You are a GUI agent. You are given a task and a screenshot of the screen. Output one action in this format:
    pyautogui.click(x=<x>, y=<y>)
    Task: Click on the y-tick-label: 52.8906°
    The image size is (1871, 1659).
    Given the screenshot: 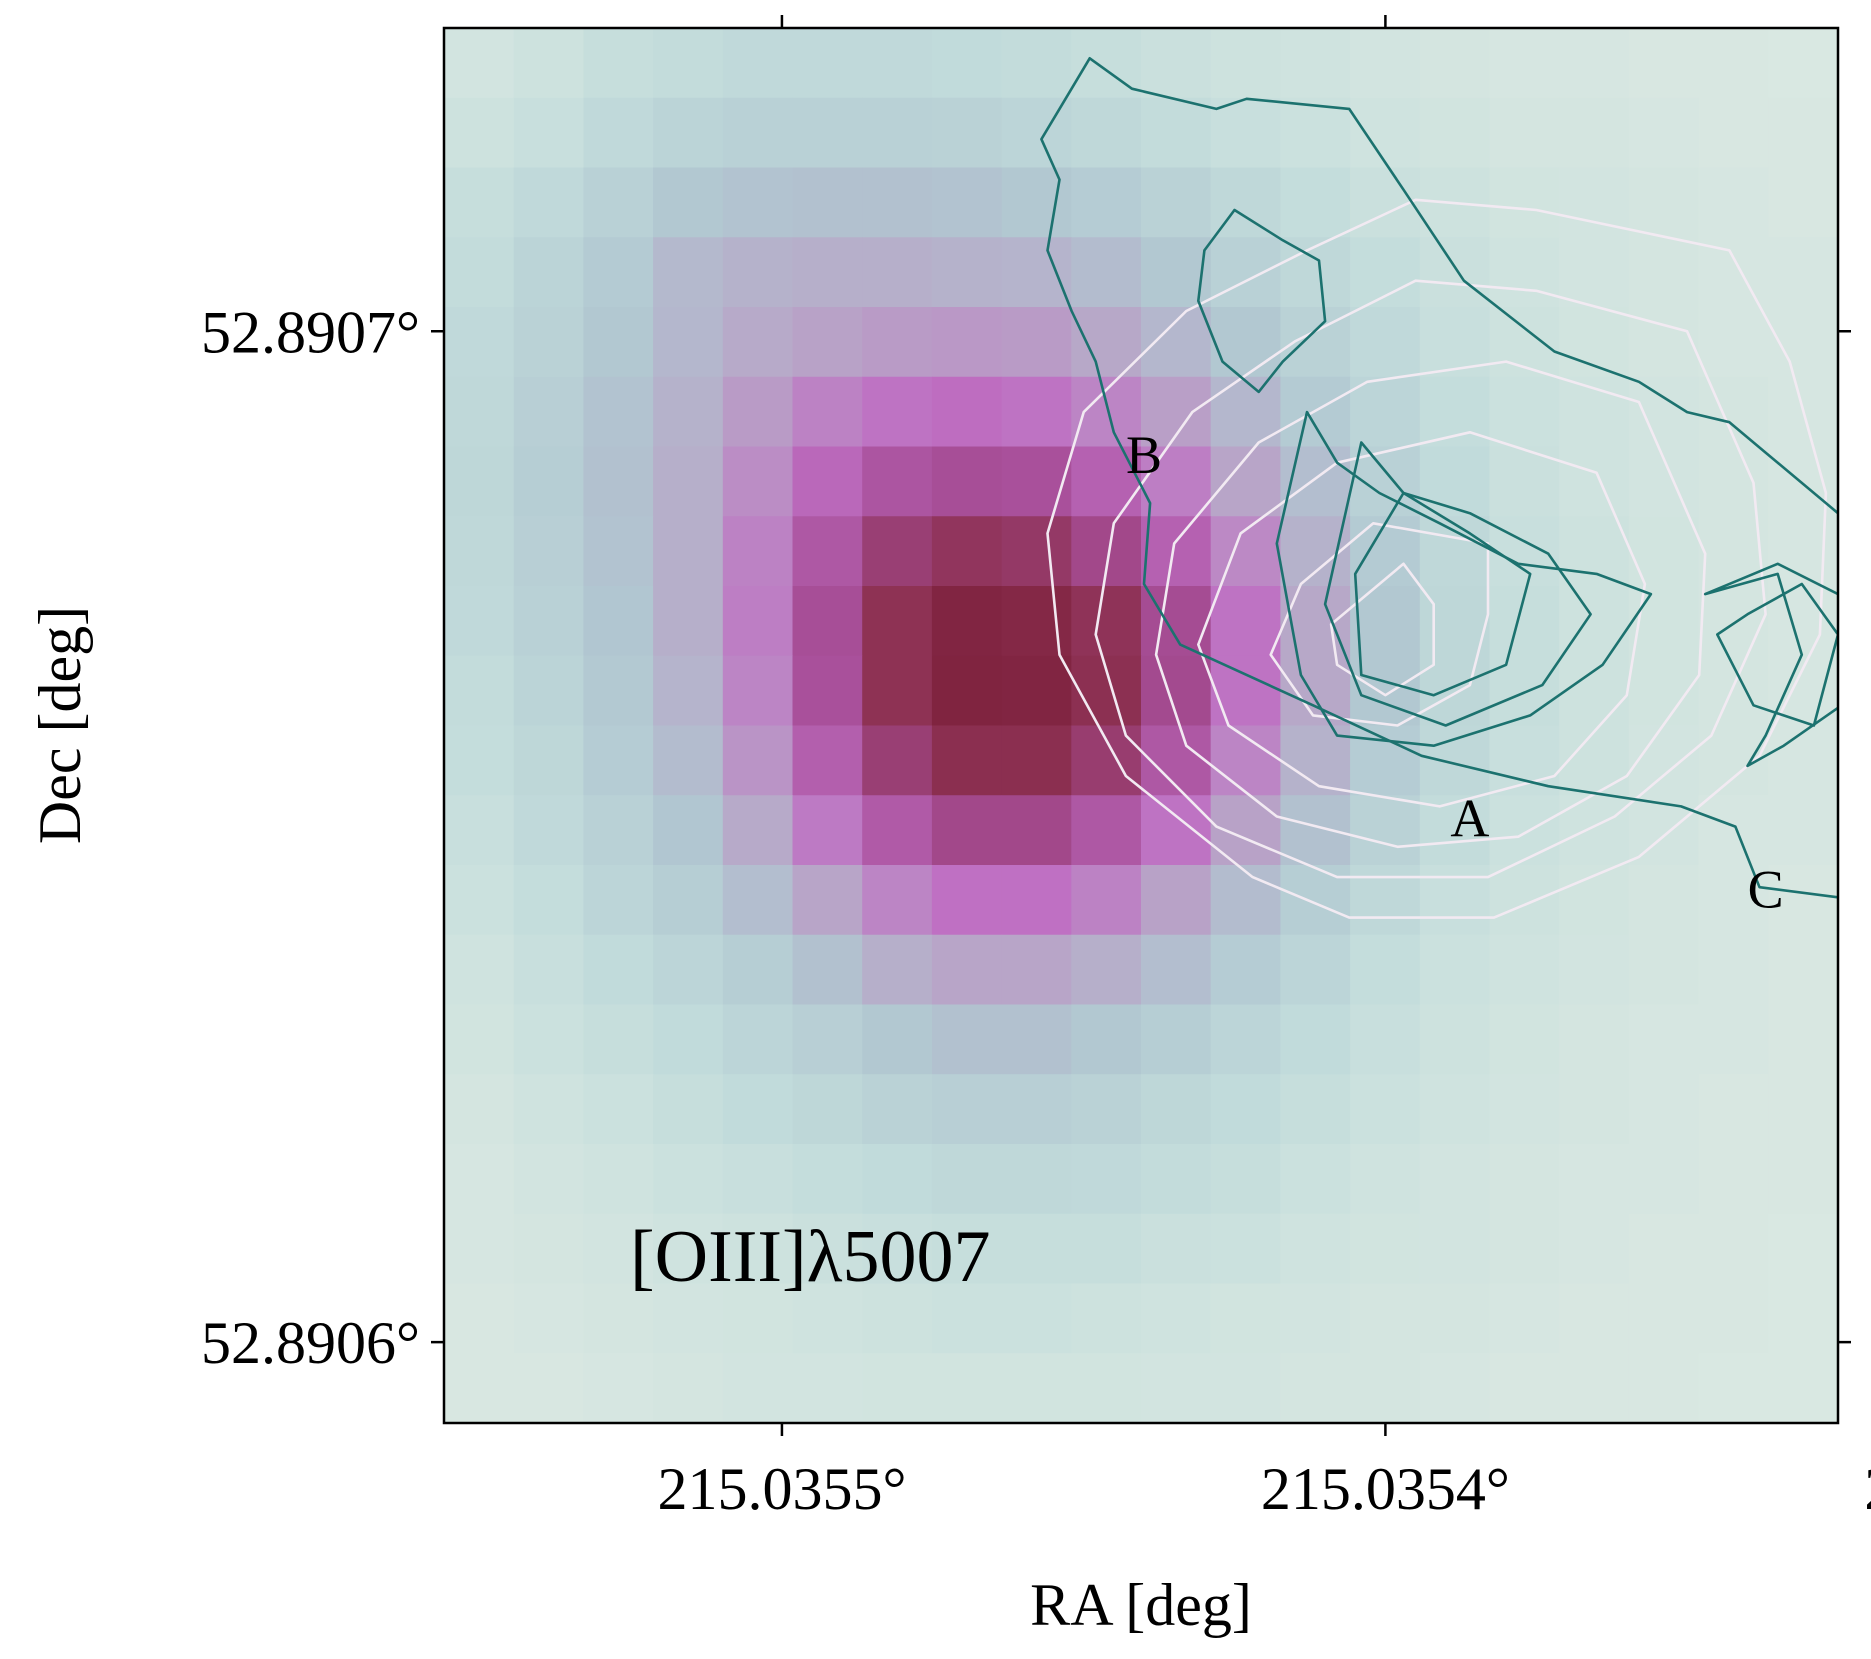 What is the action you would take?
    pyautogui.click(x=310, y=1343)
    